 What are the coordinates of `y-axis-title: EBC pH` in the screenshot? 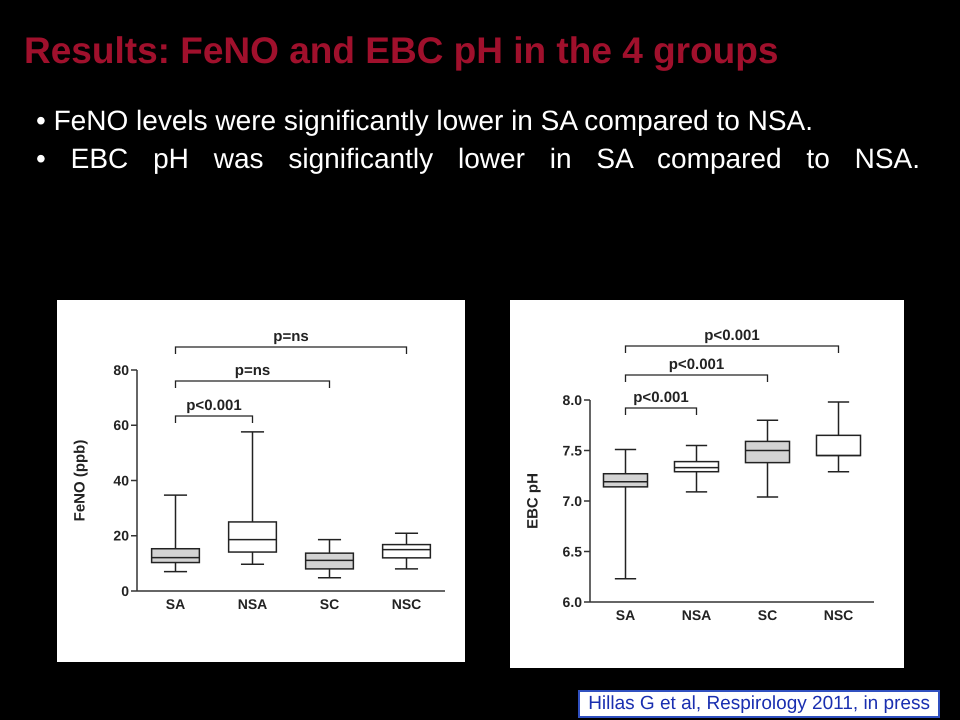 It's located at (533, 501).